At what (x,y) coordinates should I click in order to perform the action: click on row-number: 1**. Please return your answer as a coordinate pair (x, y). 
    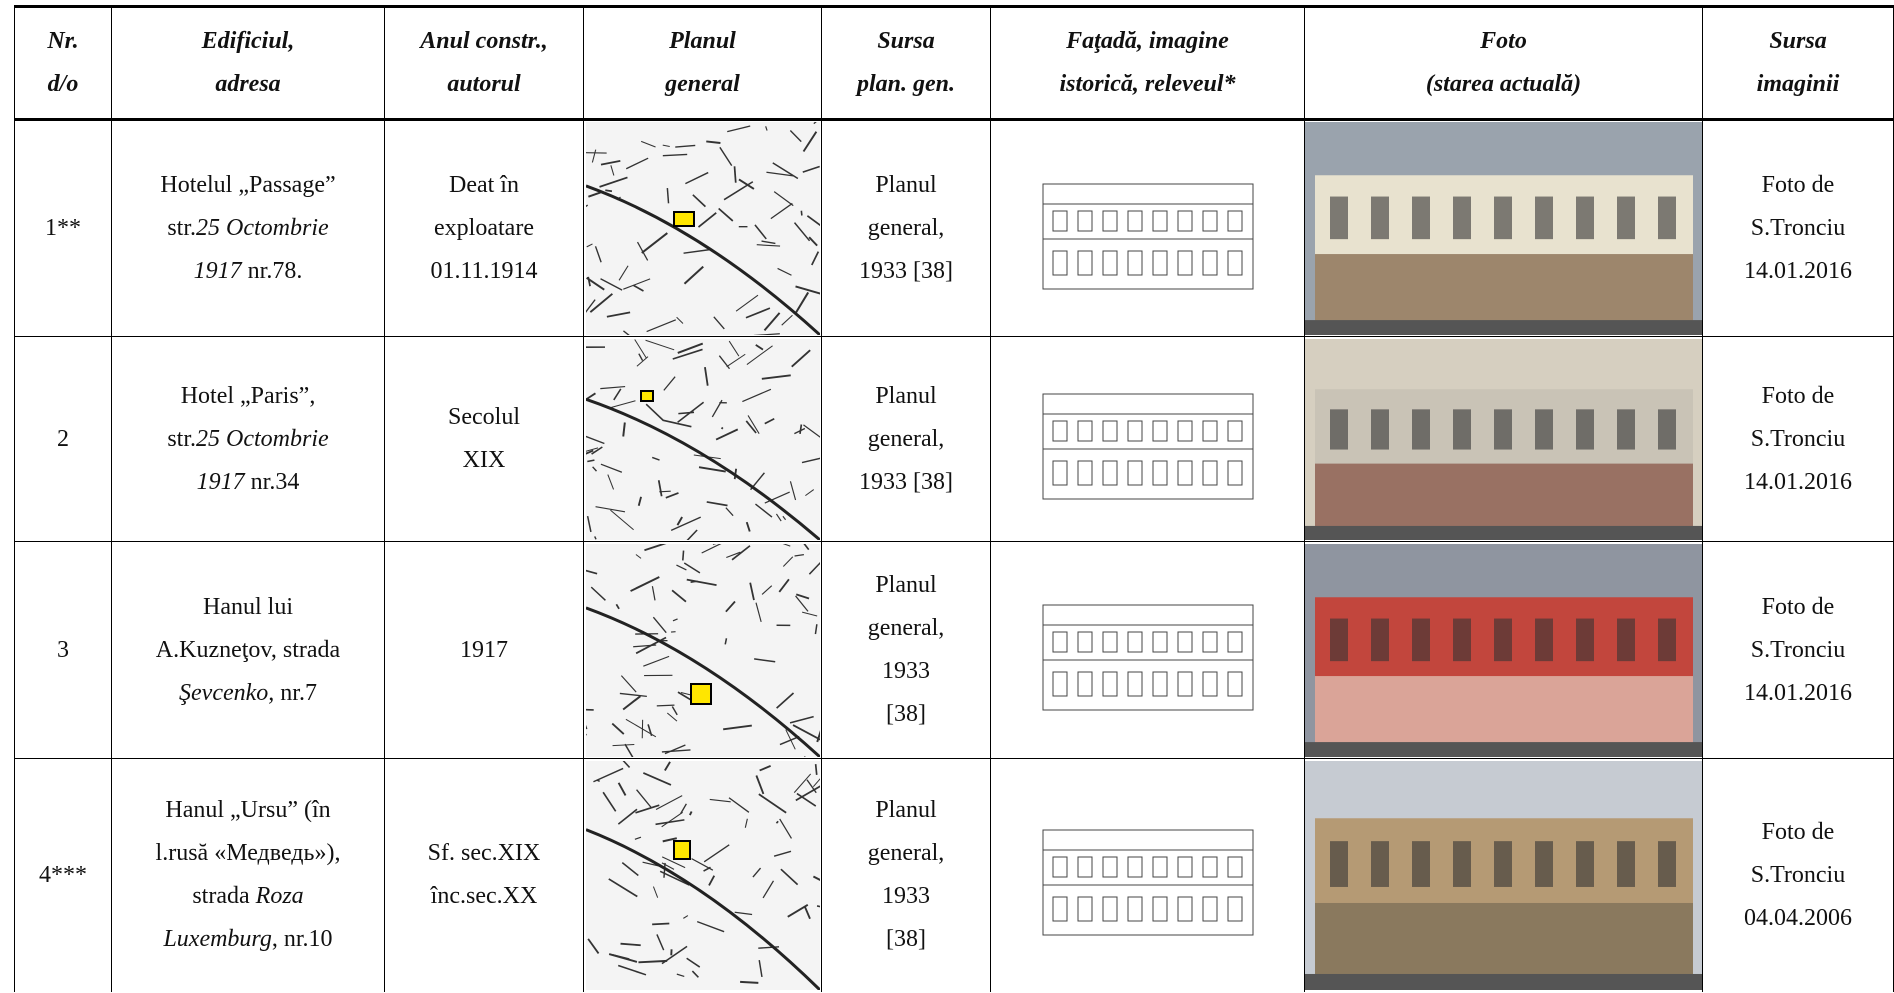
    Looking at the image, I should click on (63, 228).